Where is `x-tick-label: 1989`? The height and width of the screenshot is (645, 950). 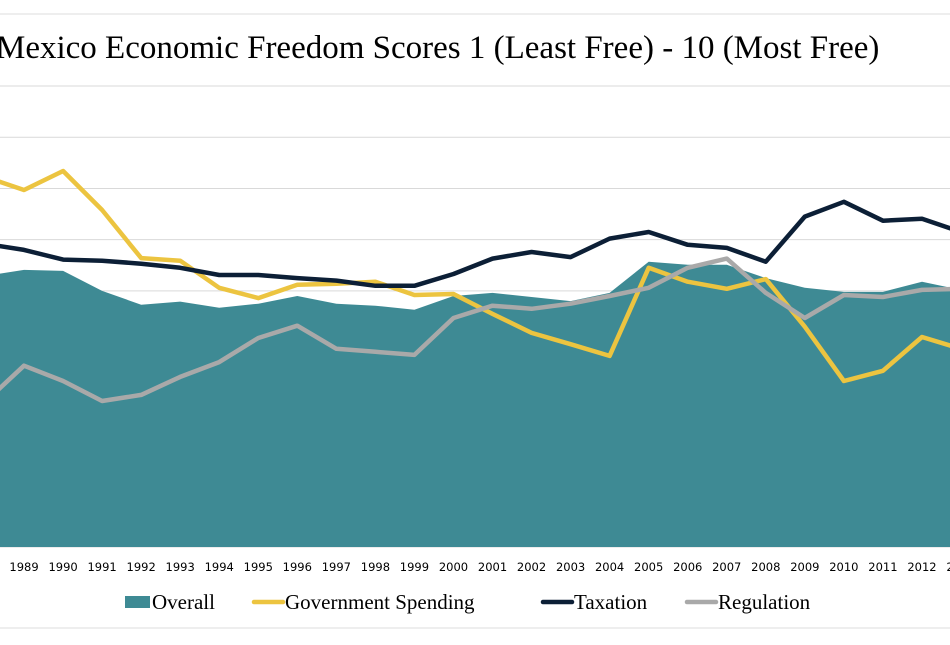 x-tick-label: 1989 is located at coordinates (23, 567).